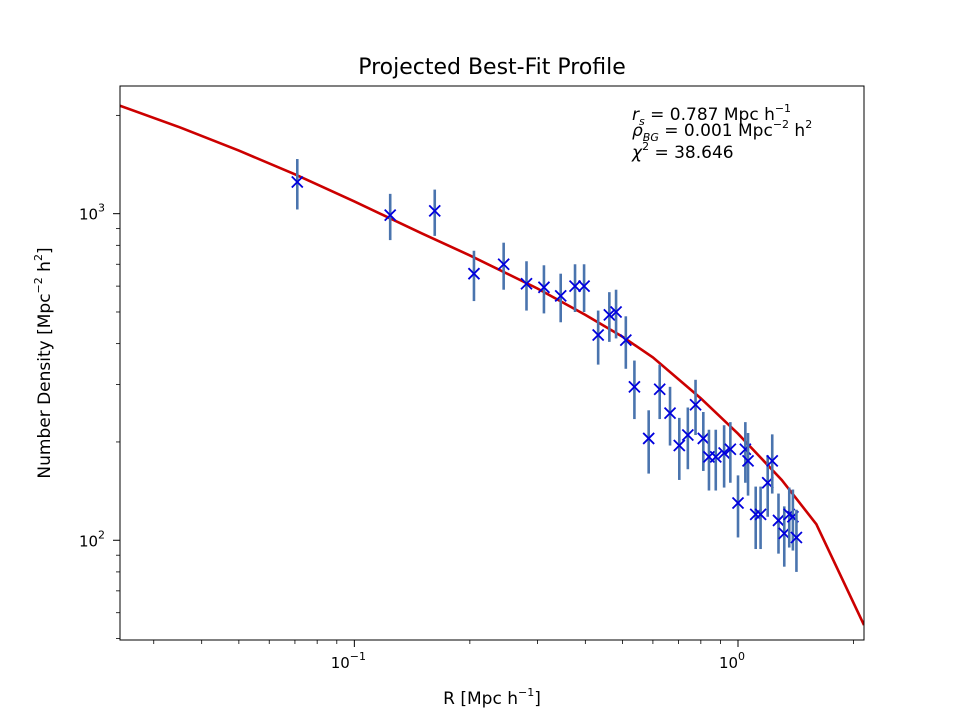 The width and height of the screenshot is (960, 720). What do you see at coordinates (781, 124) in the screenshot?
I see `annotation-rhobg-sup: −2` at bounding box center [781, 124].